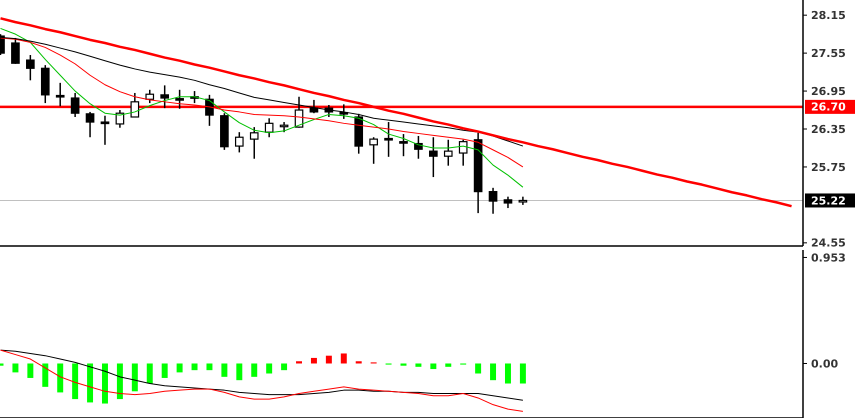  Describe the element at coordinates (828, 167) in the screenshot. I see `y-tick-label: 25.75` at that location.